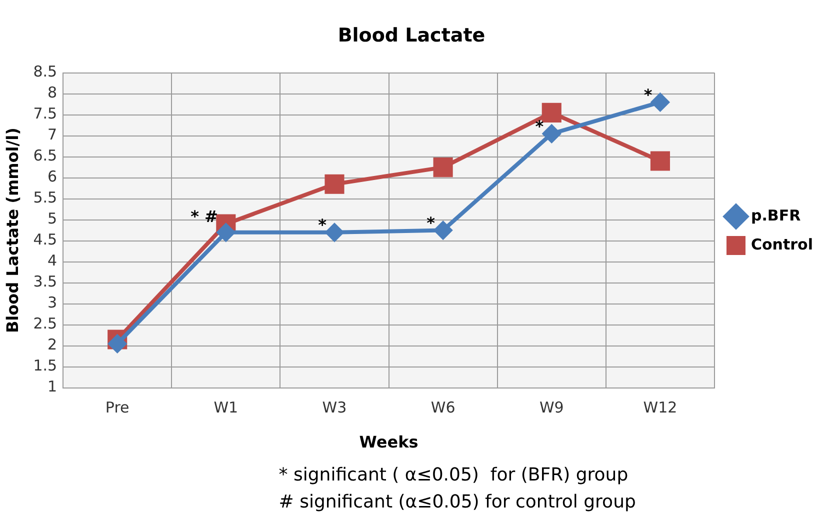  I want to click on y-tick-label: 3, so click(53, 303).